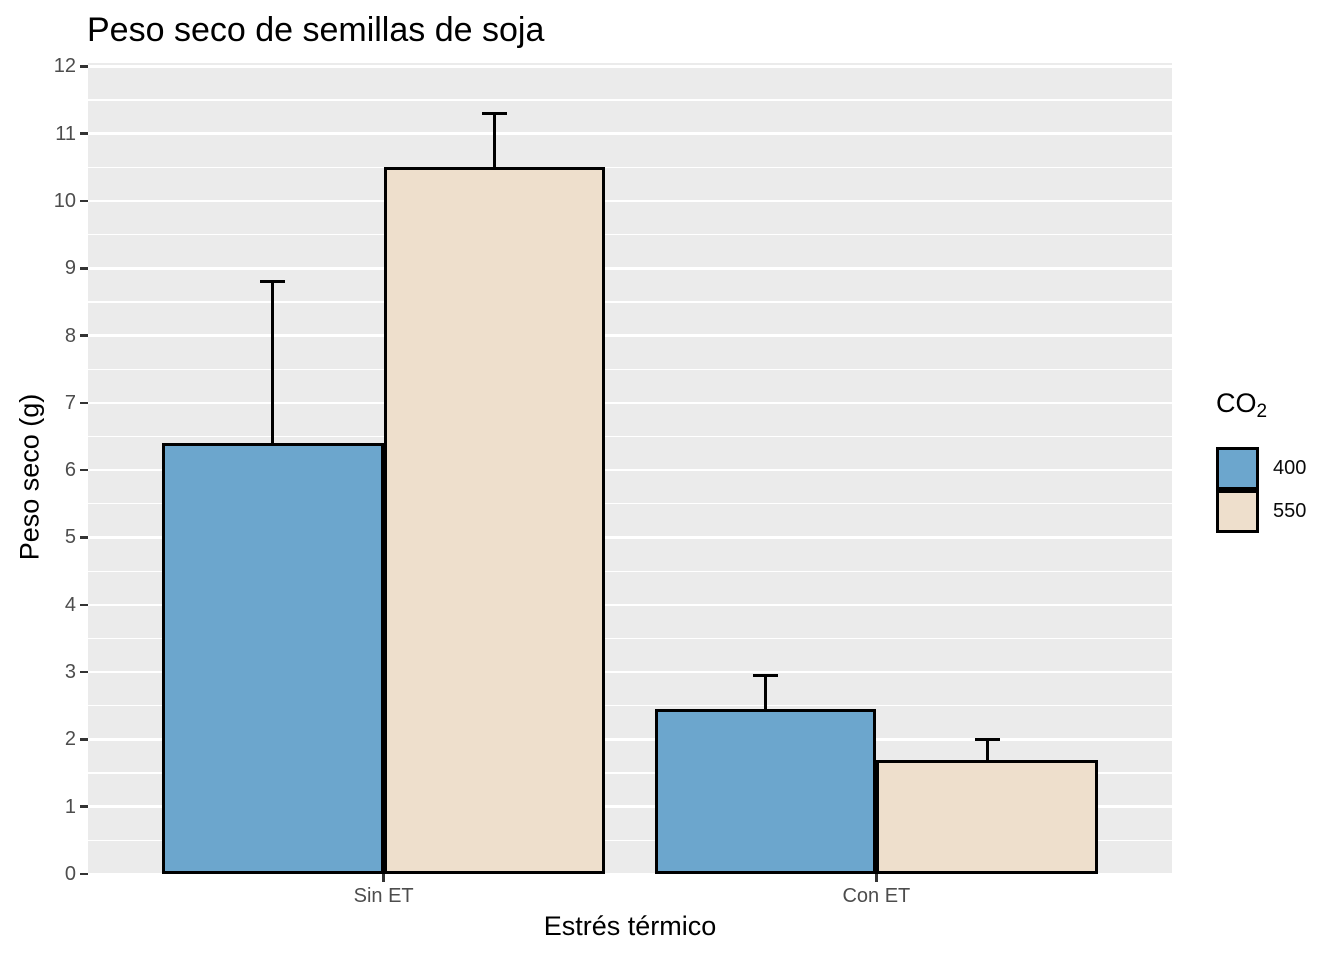 The width and height of the screenshot is (1344, 960). Describe the element at coordinates (630, 926) in the screenshot. I see `x-axis-title: Estrés térmico` at that location.